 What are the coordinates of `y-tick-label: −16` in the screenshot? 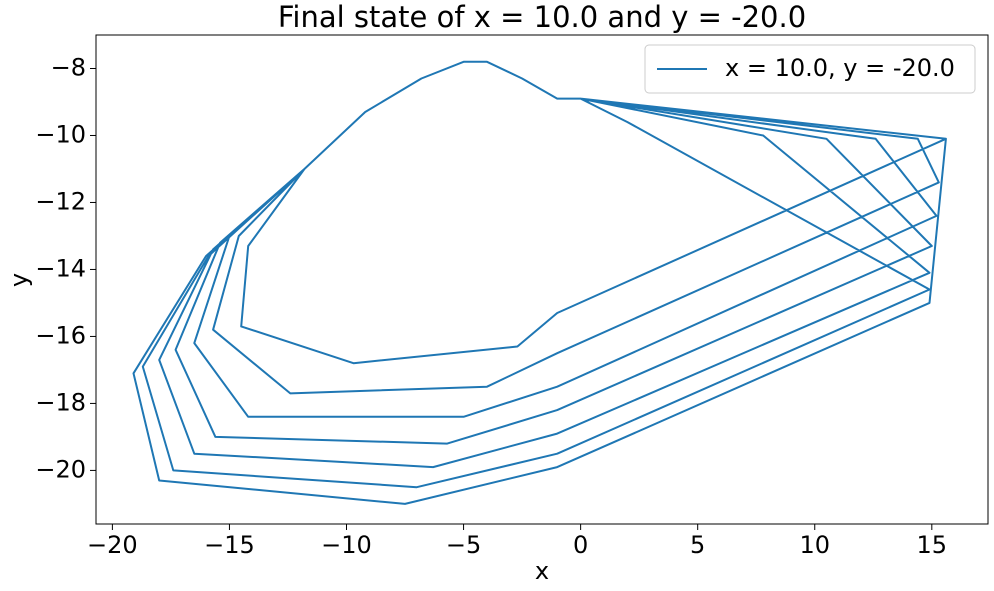 It's located at (60, 335).